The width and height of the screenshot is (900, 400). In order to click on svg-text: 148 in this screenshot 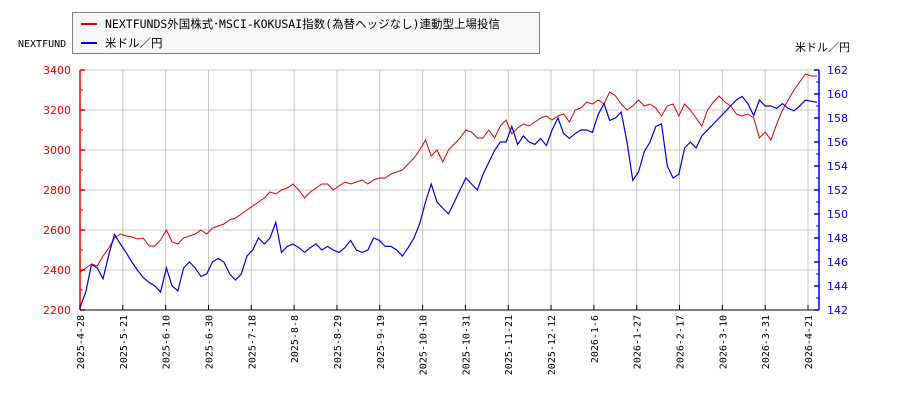, I will do `click(837, 238)`.